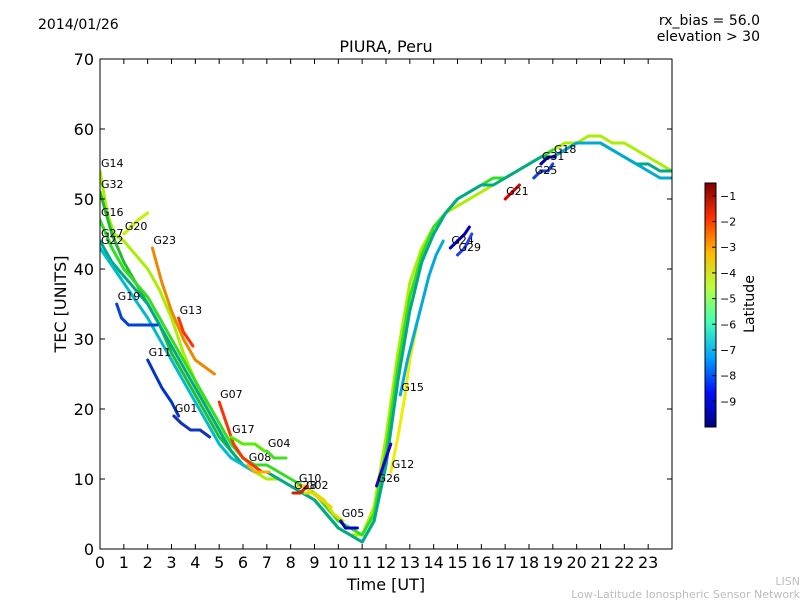 Image resolution: width=800 pixels, height=601 pixels. What do you see at coordinates (611, 160) in the screenshot?
I see `series-g18` at bounding box center [611, 160].